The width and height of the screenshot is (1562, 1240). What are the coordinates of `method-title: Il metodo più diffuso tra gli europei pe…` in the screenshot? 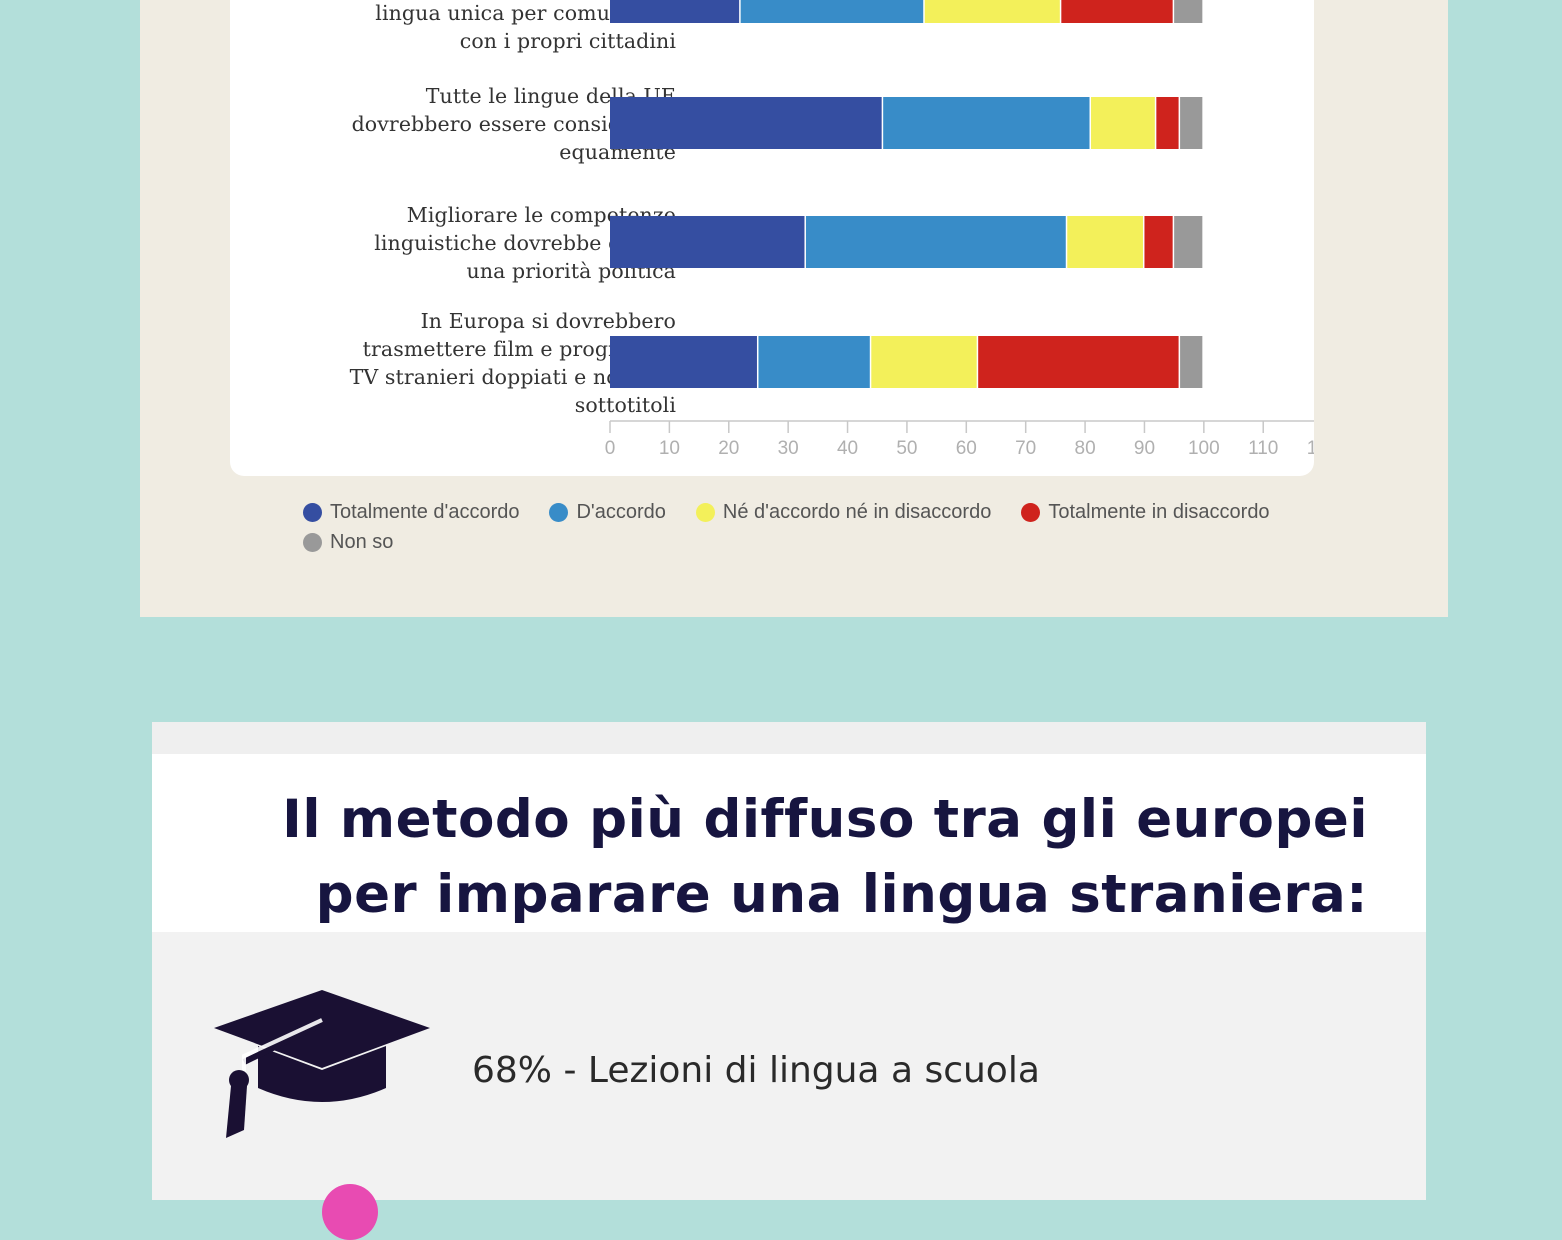 It's located at (825, 857).